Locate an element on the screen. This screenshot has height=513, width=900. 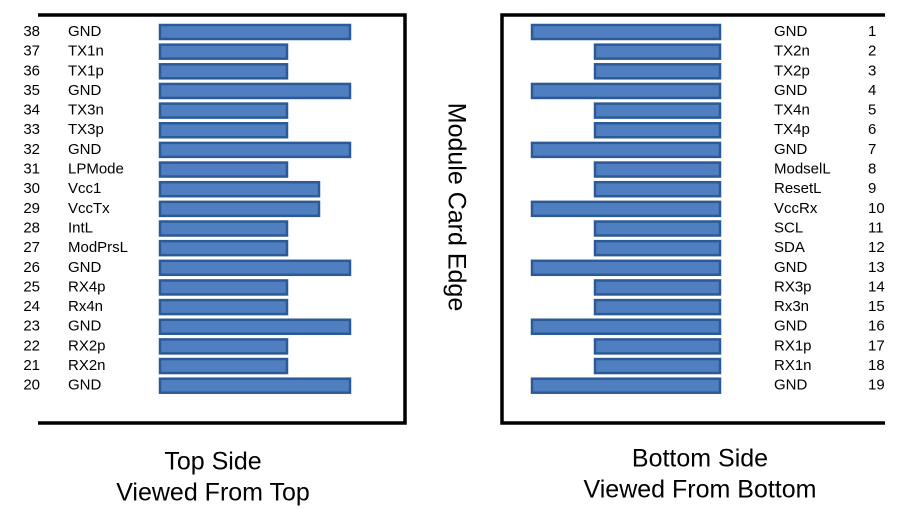
pin-label: Rx4n is located at coordinates (85, 306).